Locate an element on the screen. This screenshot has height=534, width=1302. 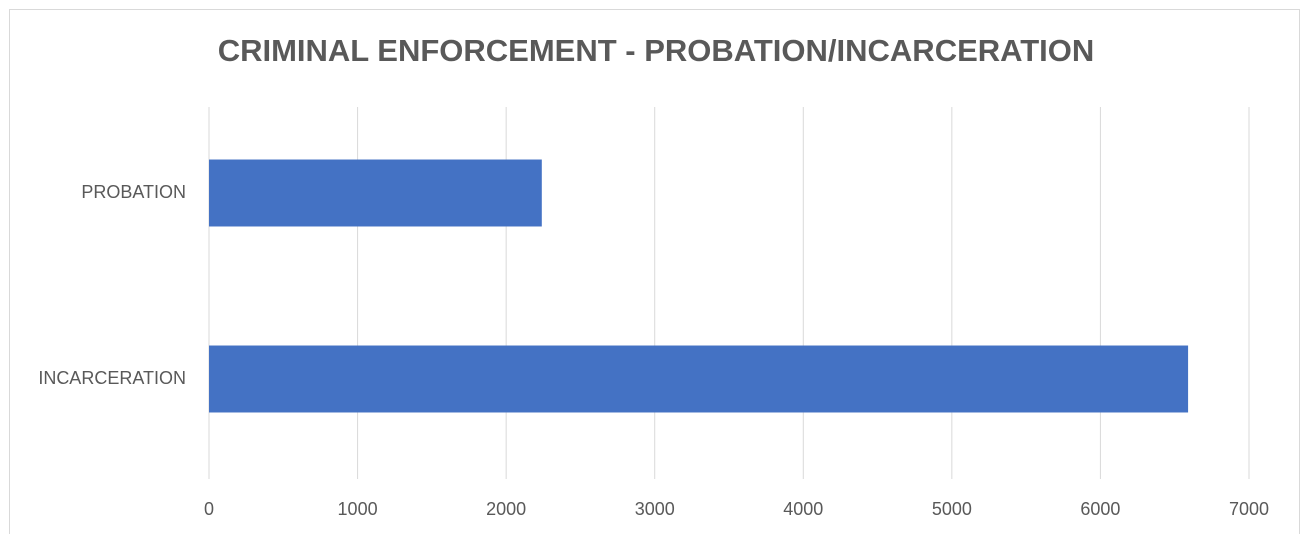
x-tick-label: 0 is located at coordinates (209, 509).